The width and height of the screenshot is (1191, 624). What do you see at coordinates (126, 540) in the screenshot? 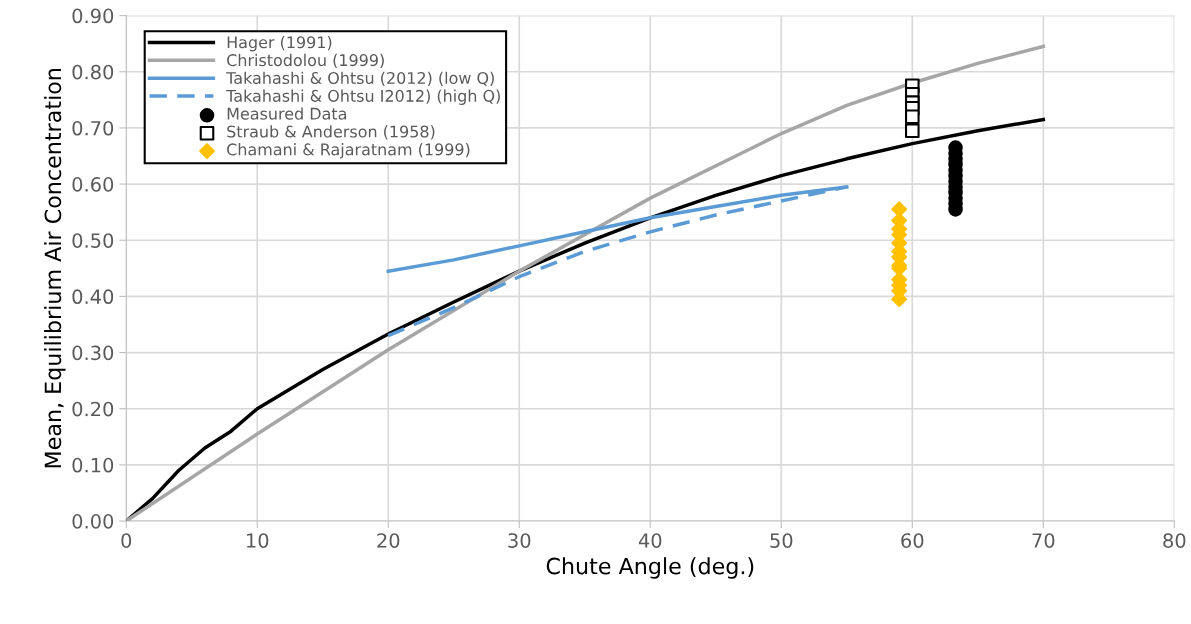
I see `x-tick-label: 0` at bounding box center [126, 540].